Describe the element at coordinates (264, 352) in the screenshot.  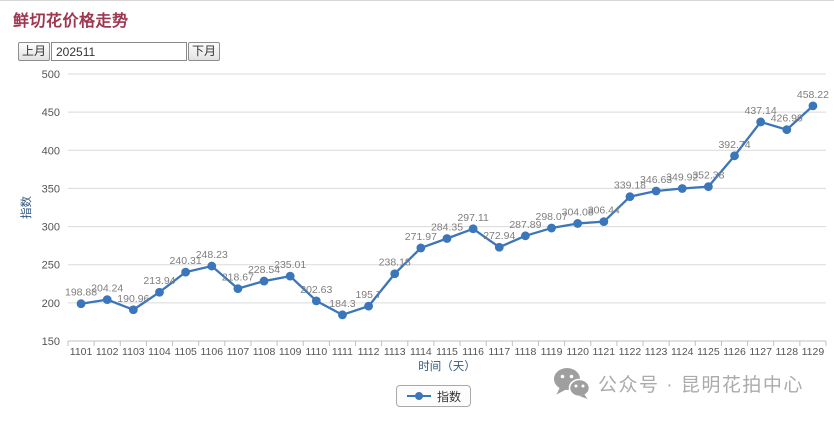
I see `x-tick-label: 1108` at that location.